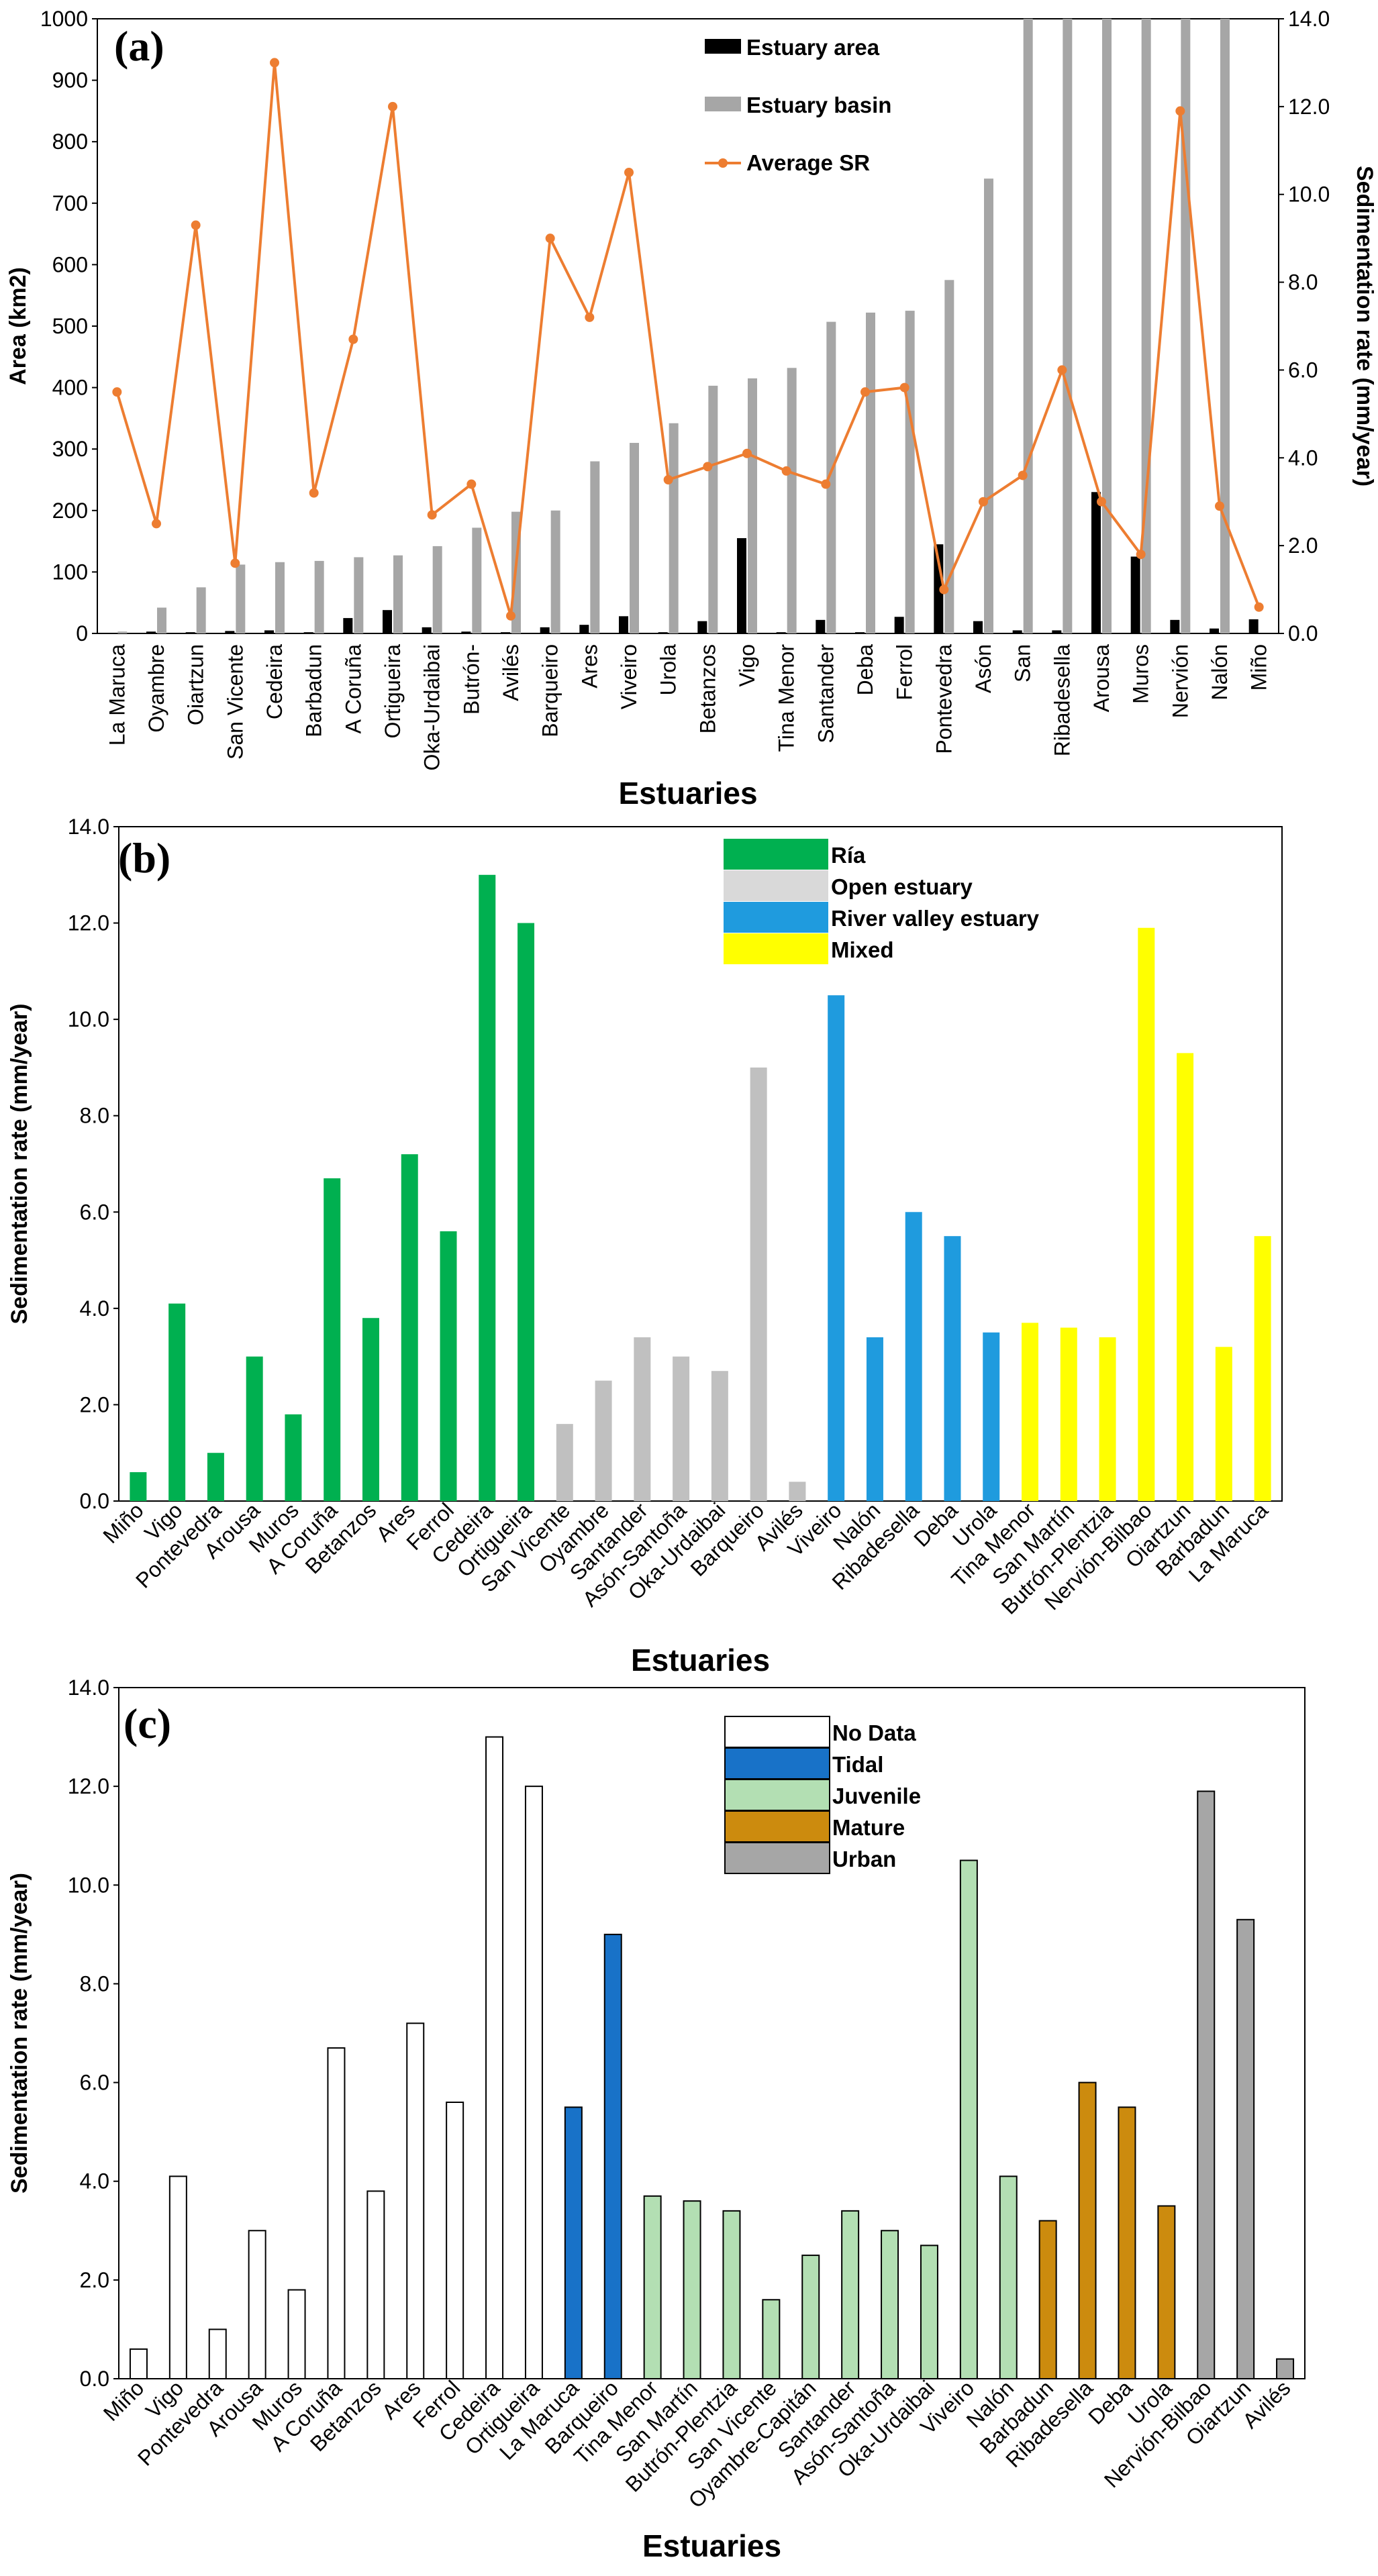 This screenshot has width=1378, height=2576. What do you see at coordinates (94, 2181) in the screenshot?
I see `y-tick-label: 4.0` at bounding box center [94, 2181].